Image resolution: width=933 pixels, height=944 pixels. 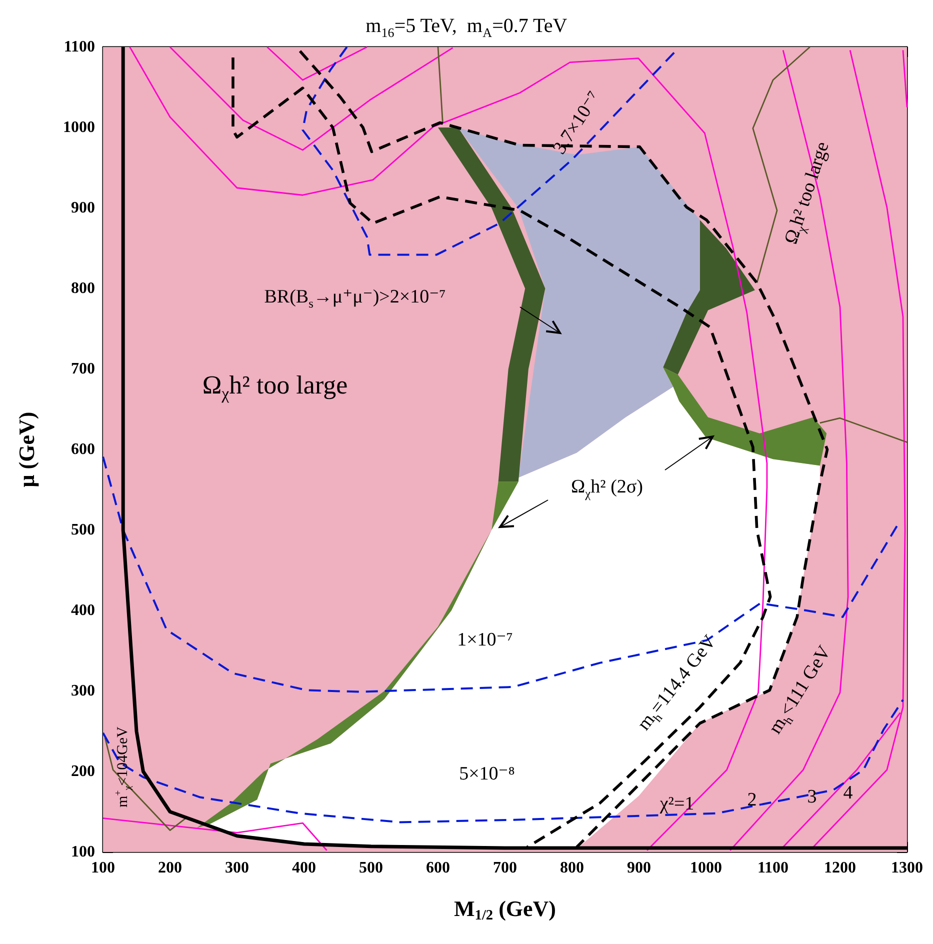 I want to click on x-tick-label: 1200, so click(x=840, y=868).